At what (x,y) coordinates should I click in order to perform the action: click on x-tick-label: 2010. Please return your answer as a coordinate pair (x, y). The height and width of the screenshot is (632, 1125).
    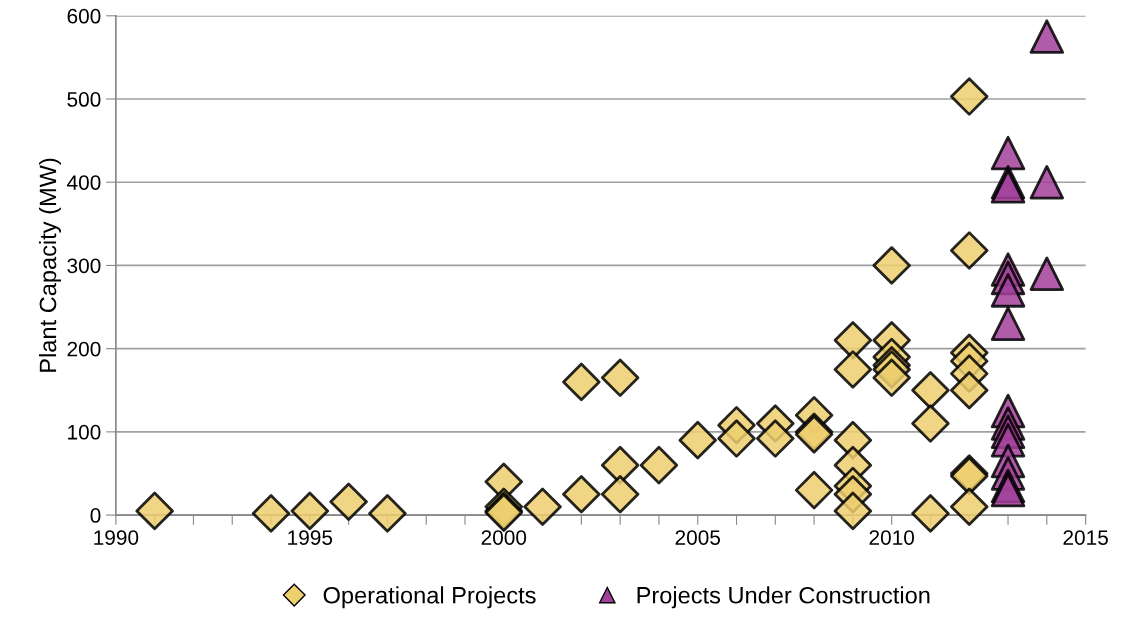
    Looking at the image, I should click on (892, 537).